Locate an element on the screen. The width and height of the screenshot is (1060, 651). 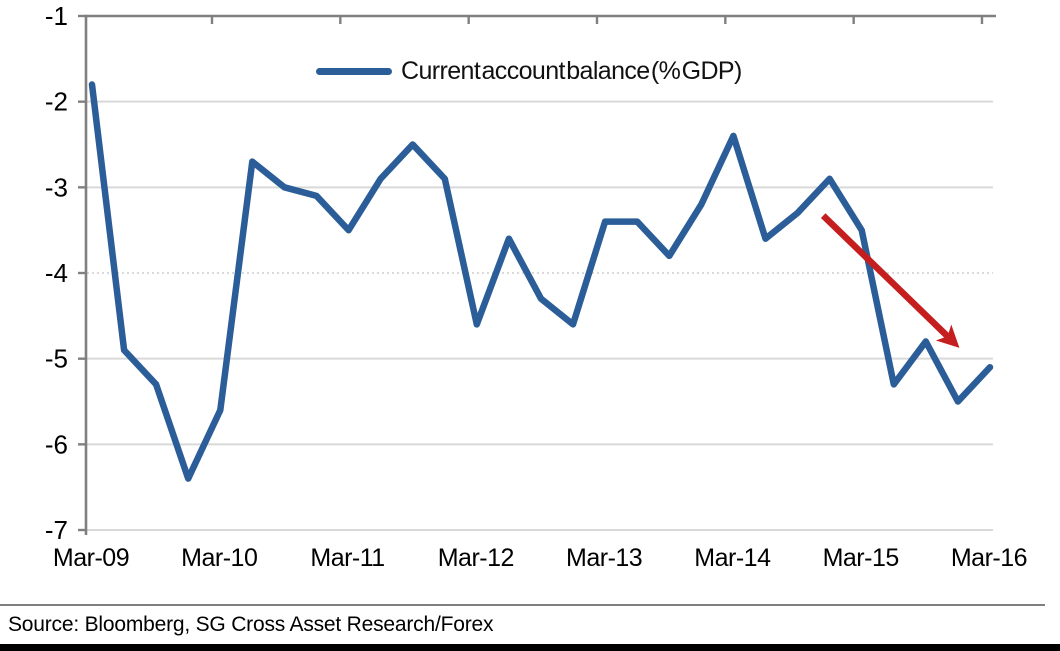
y-tick-label: -1 is located at coordinates (56, 16).